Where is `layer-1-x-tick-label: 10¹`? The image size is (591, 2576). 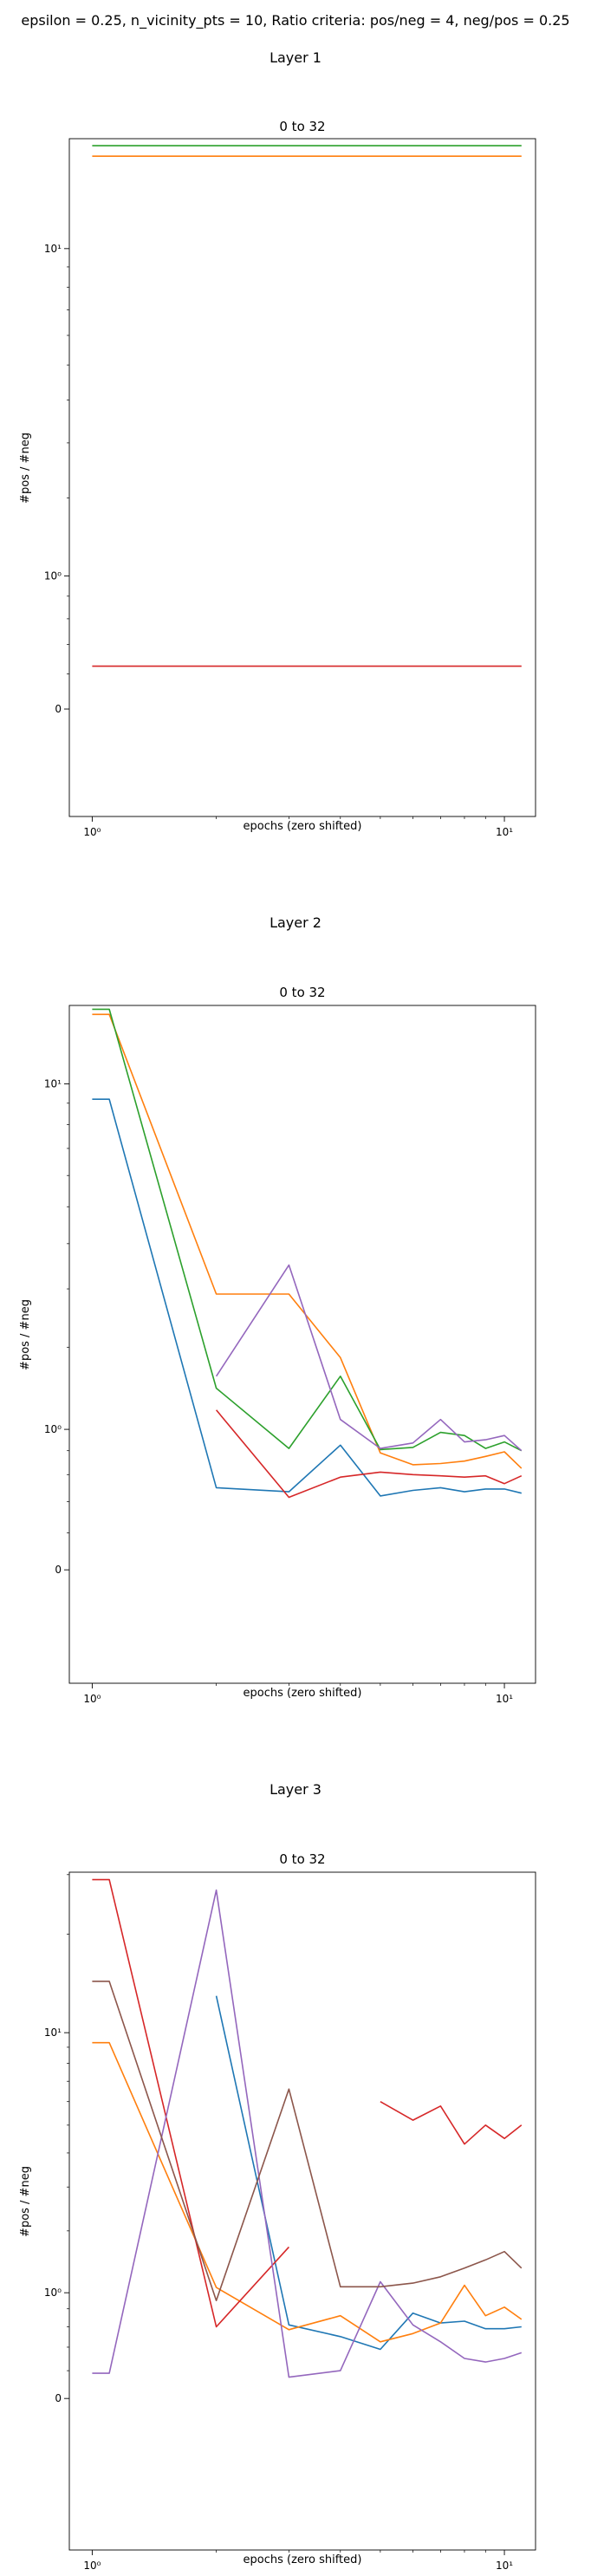 layer-1-x-tick-label: 10¹ is located at coordinates (504, 832).